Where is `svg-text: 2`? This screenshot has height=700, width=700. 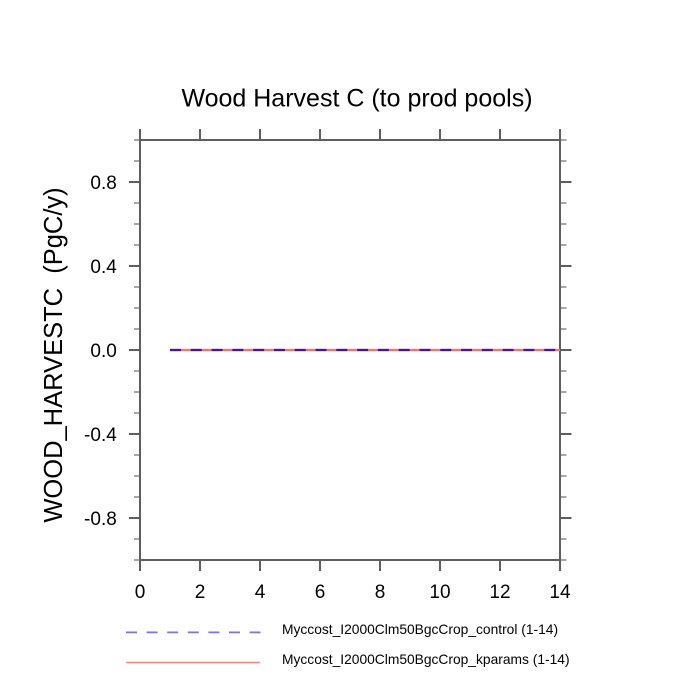 svg-text: 2 is located at coordinates (200, 592).